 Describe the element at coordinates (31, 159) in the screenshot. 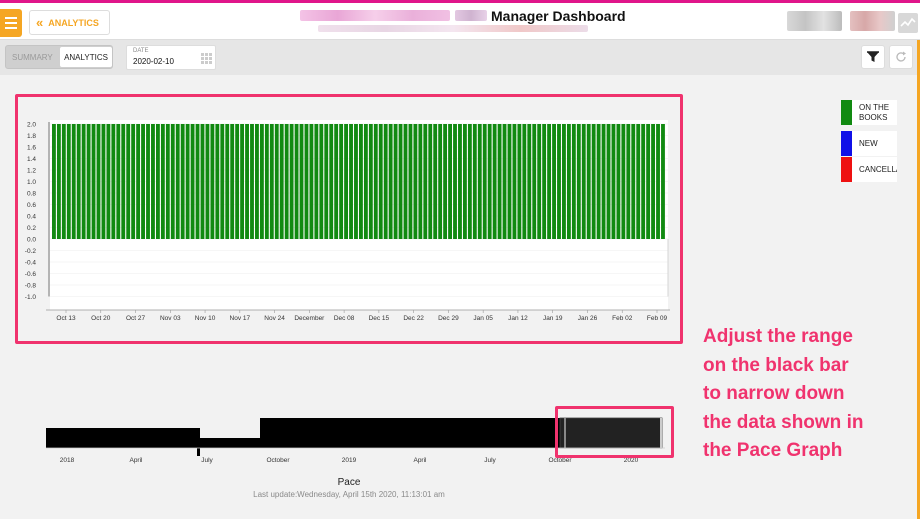

I see `y-tick-label: 1.4` at that location.